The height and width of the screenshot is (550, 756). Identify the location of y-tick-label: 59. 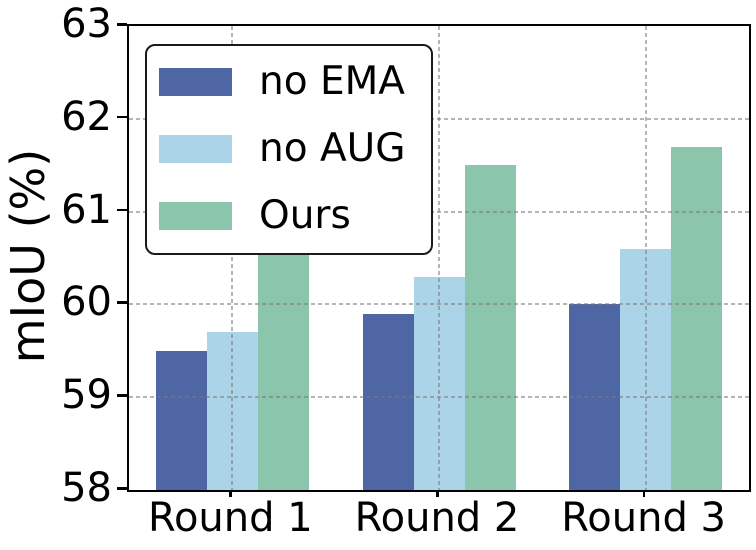
(86, 395).